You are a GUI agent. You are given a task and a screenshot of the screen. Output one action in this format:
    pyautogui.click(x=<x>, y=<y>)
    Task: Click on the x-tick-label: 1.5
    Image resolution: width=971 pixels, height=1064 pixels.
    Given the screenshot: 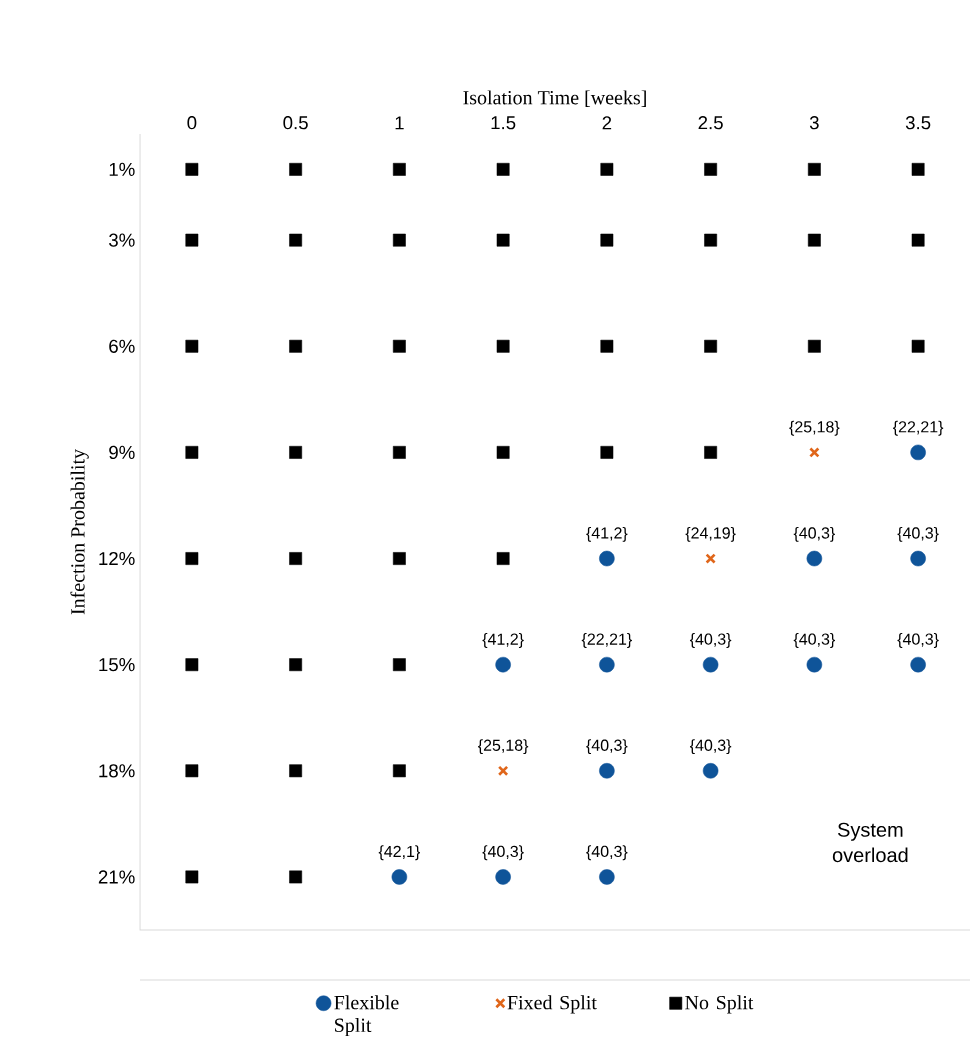 What is the action you would take?
    pyautogui.click(x=503, y=123)
    